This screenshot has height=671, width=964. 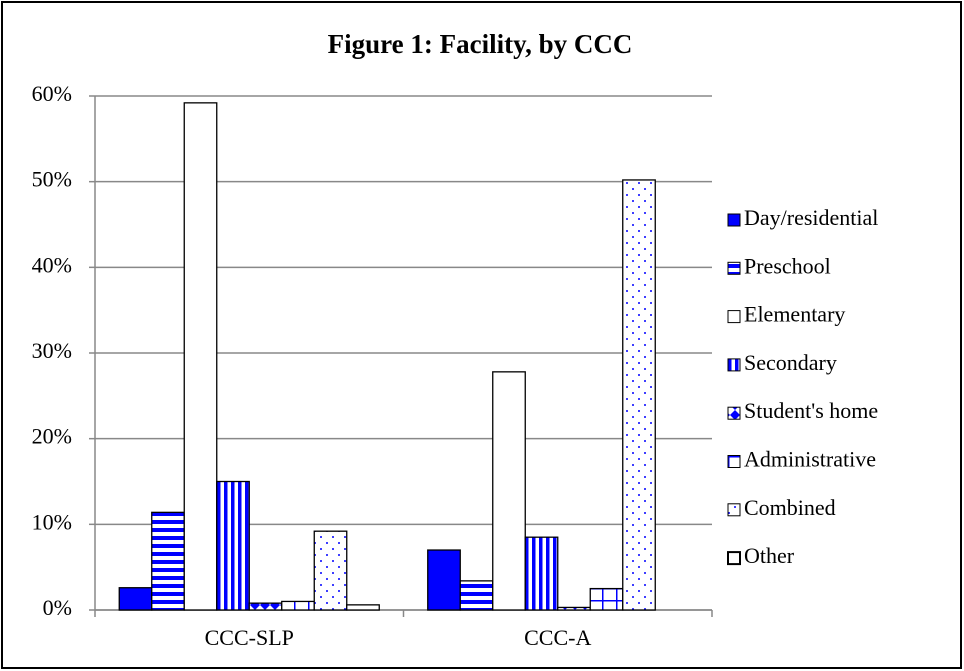 I want to click on y-tick-label: 50%, so click(x=52, y=179).